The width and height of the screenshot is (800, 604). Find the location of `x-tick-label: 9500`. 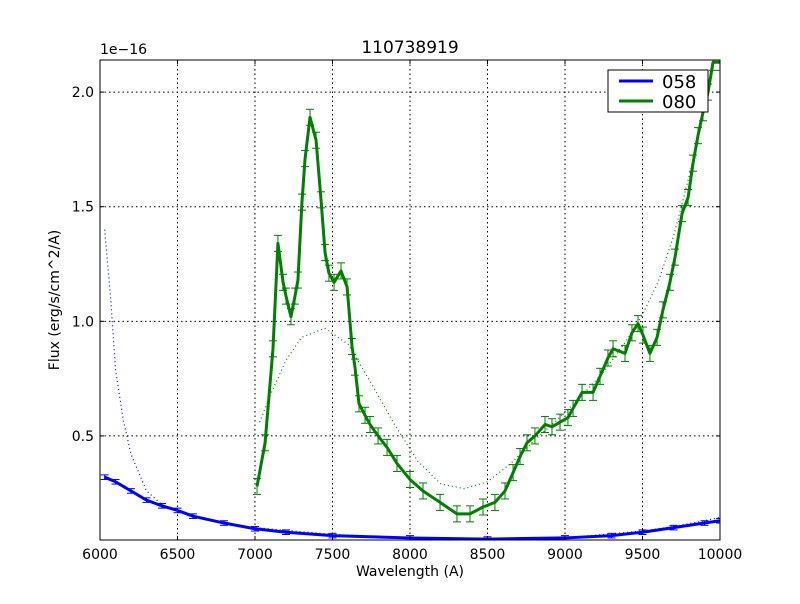

x-tick-label: 9500 is located at coordinates (643, 555).